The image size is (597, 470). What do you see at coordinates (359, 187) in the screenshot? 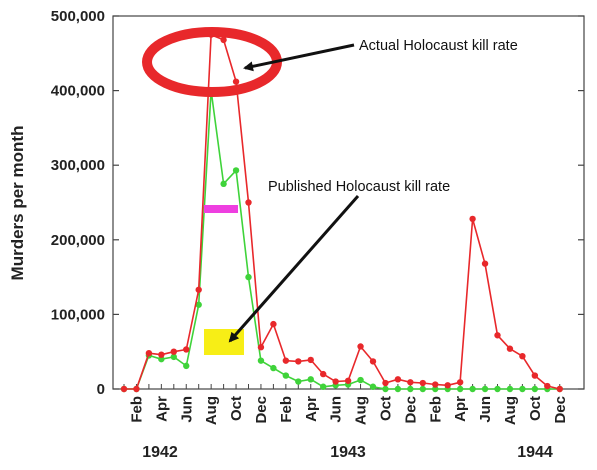
I see `published-rate-label: Published Holocaust kill rate` at bounding box center [359, 187].